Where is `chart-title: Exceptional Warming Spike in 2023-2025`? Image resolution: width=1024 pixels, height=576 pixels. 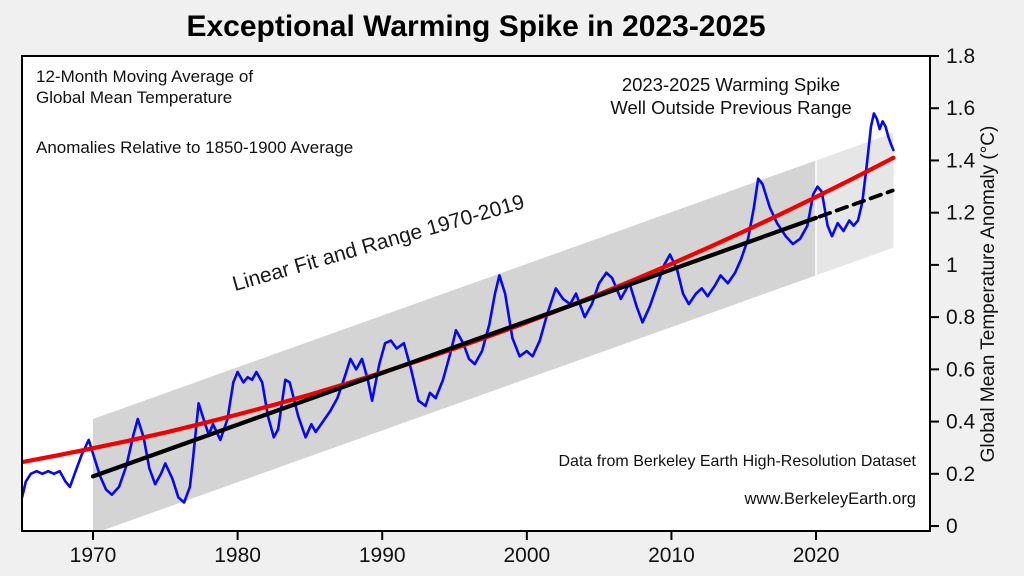 chart-title: Exceptional Warming Spike in 2023-2025 is located at coordinates (476, 26).